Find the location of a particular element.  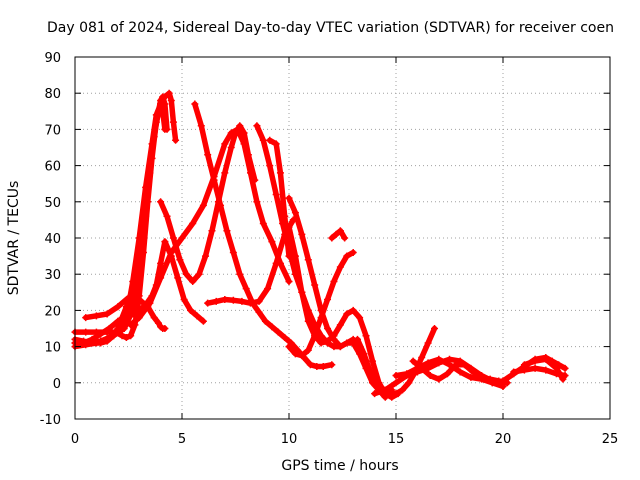

x-tick-label: 25 is located at coordinates (610, 439).